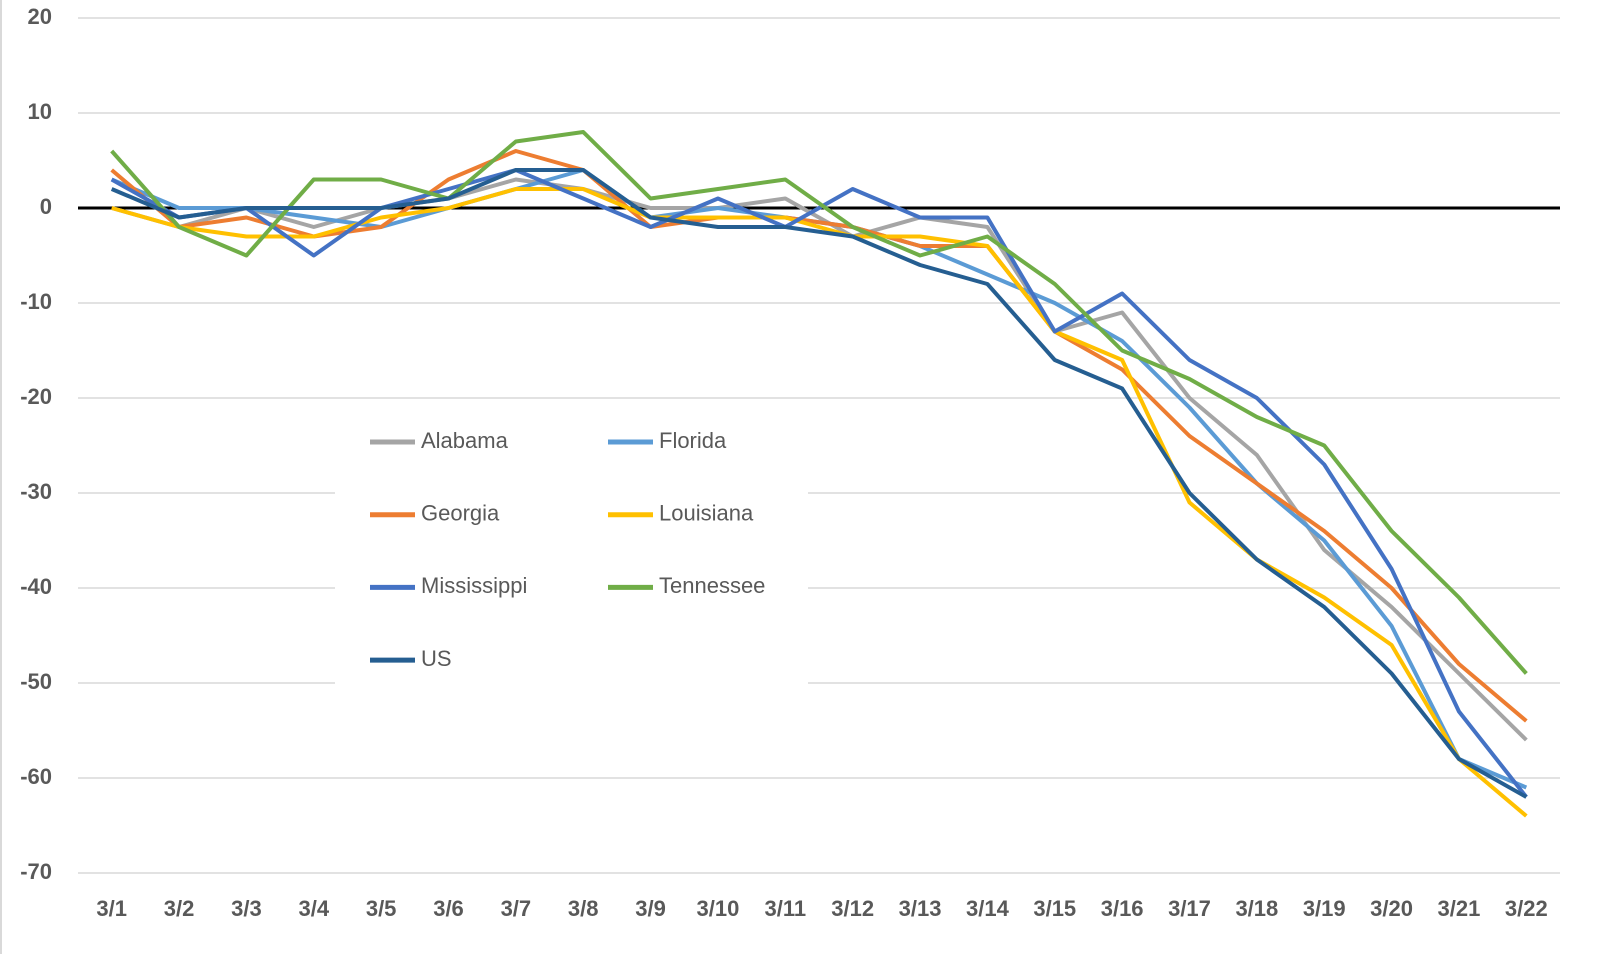  I want to click on x-tick-label: 3/20, so click(1391, 908).